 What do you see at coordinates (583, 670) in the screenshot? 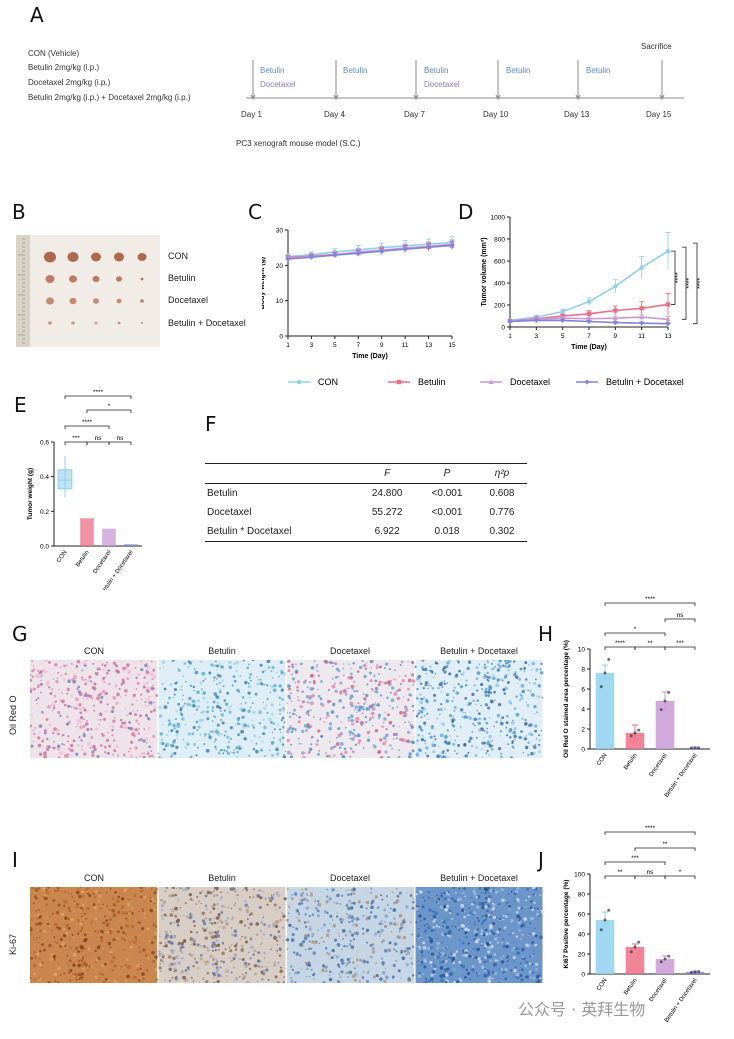
I see `y-tick-label: 8` at bounding box center [583, 670].